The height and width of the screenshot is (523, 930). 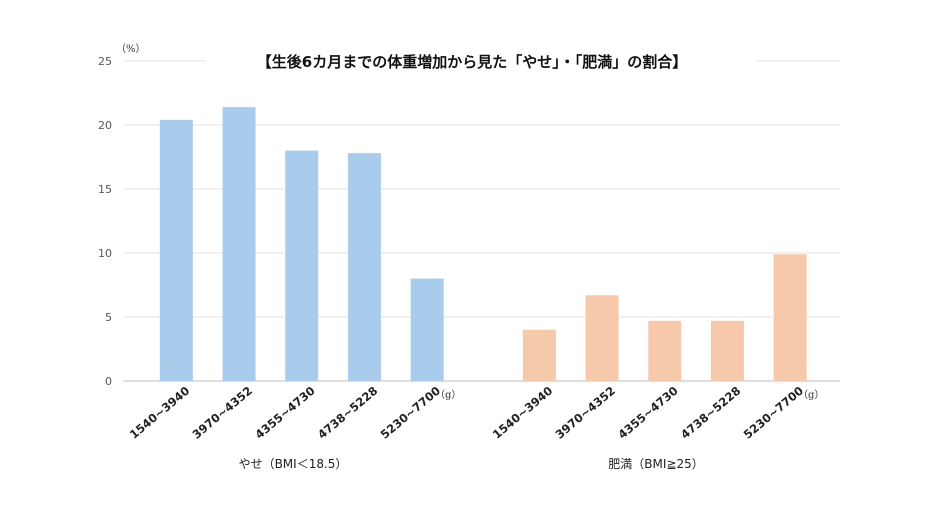 What do you see at coordinates (131, 49) in the screenshot?
I see `y-axis-unit: （%）` at bounding box center [131, 49].